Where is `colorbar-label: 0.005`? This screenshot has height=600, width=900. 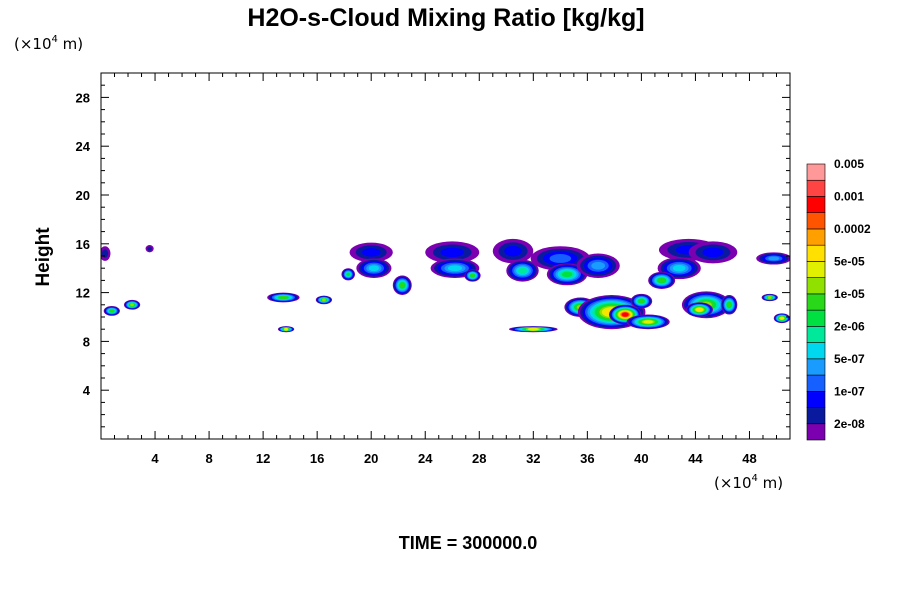
colorbar-label: 0.005 is located at coordinates (849, 164).